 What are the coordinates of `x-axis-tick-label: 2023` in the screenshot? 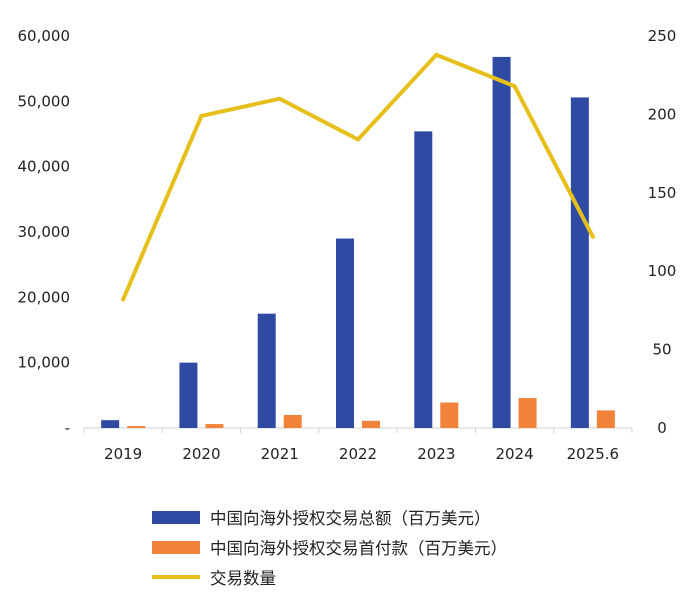 It's located at (436, 454).